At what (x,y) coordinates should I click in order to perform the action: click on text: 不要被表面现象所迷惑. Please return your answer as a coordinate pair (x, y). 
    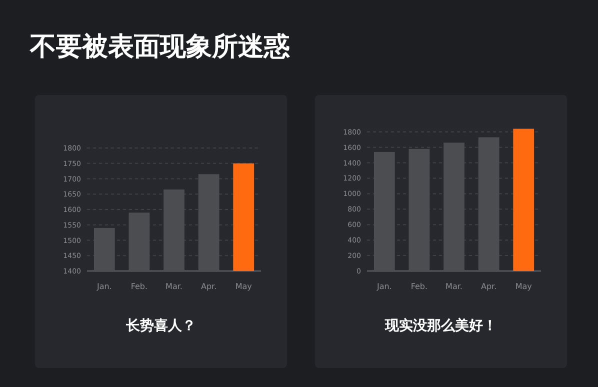
    Looking at the image, I should click on (159, 47).